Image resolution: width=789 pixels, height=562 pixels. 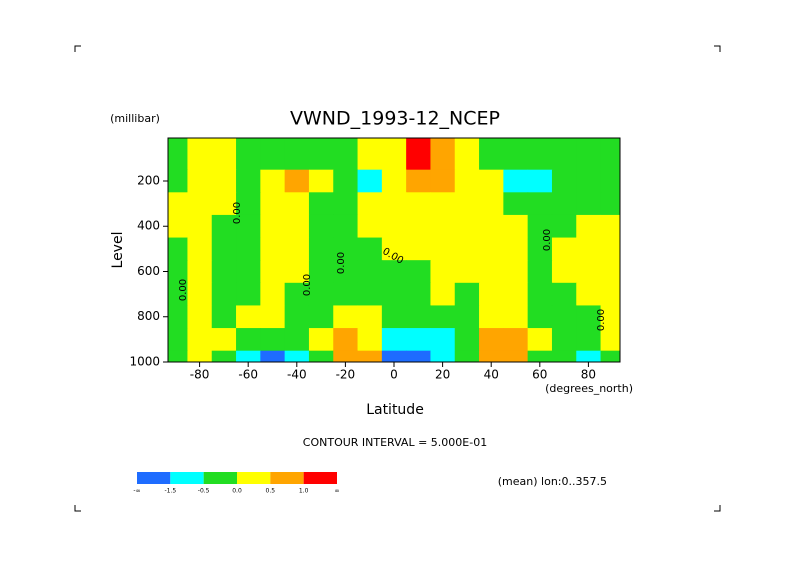 What do you see at coordinates (148, 316) in the screenshot?
I see `y-tick-label: 800` at bounding box center [148, 316].